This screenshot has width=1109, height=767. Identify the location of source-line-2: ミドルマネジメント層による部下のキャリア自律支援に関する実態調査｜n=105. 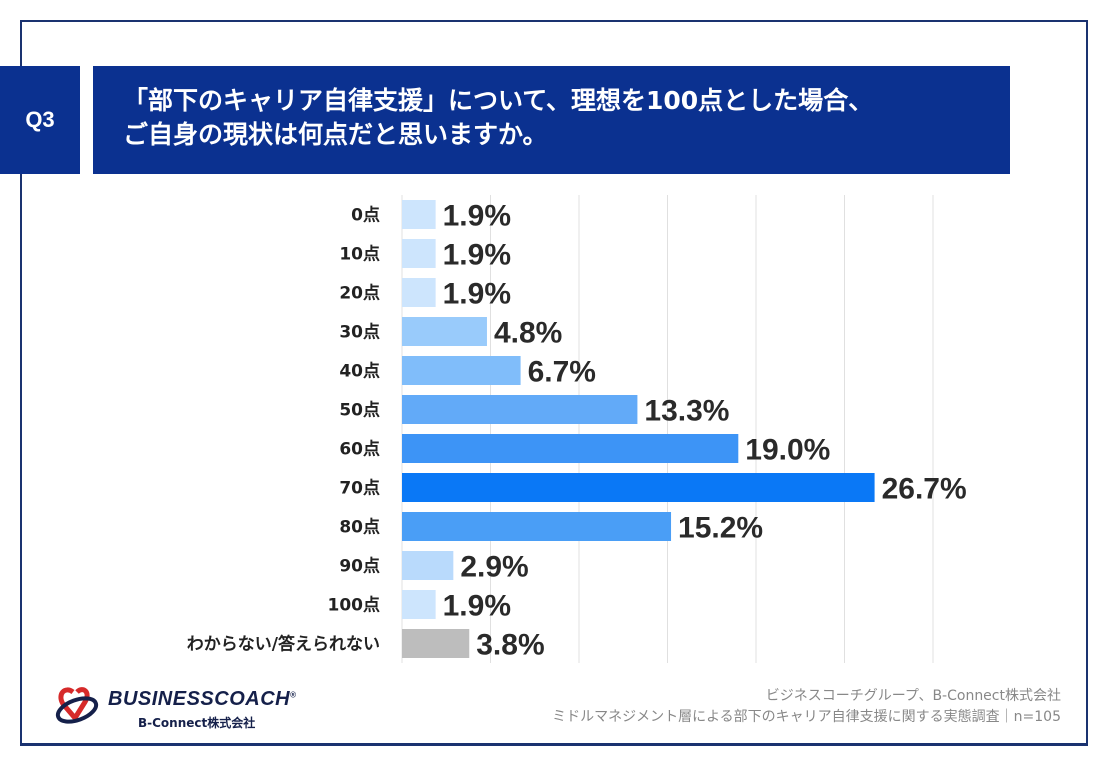
(806, 717).